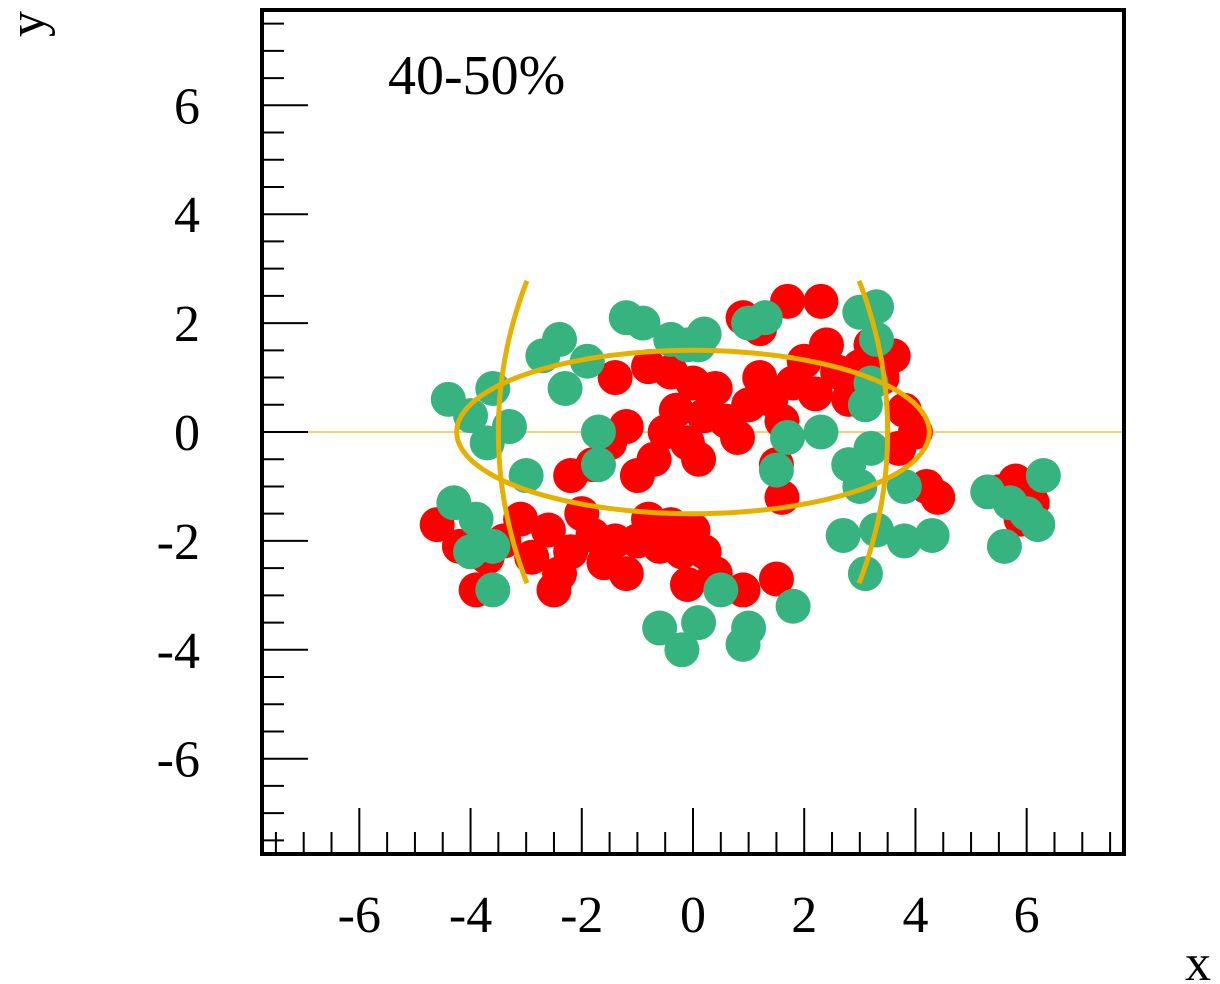 The width and height of the screenshot is (1220, 984). Describe the element at coordinates (470, 915) in the screenshot. I see `x-tick-label: -4` at that location.